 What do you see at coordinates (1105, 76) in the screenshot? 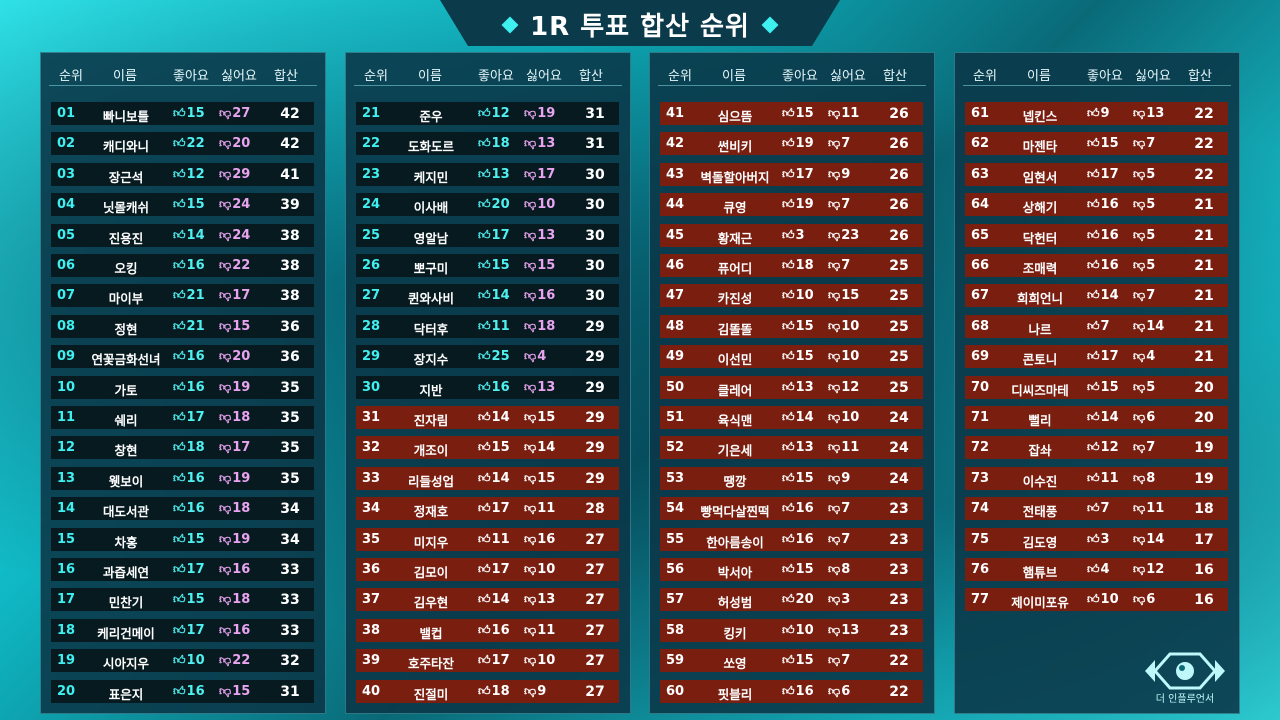
I see `header-like: 좋아요` at bounding box center [1105, 76].